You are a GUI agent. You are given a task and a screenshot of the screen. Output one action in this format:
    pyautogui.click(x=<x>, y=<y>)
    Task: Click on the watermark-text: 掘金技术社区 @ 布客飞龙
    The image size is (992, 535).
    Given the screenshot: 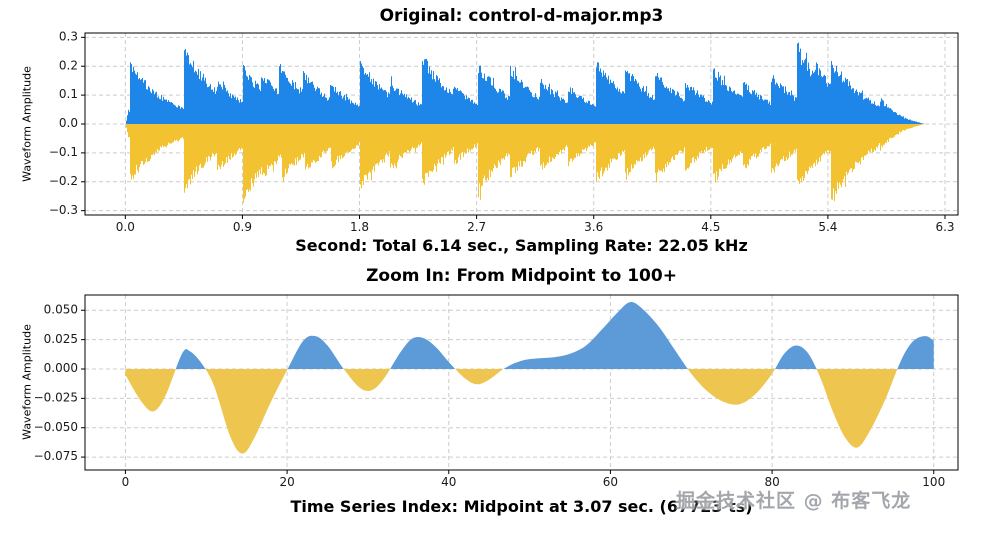 What is the action you would take?
    pyautogui.click(x=794, y=501)
    